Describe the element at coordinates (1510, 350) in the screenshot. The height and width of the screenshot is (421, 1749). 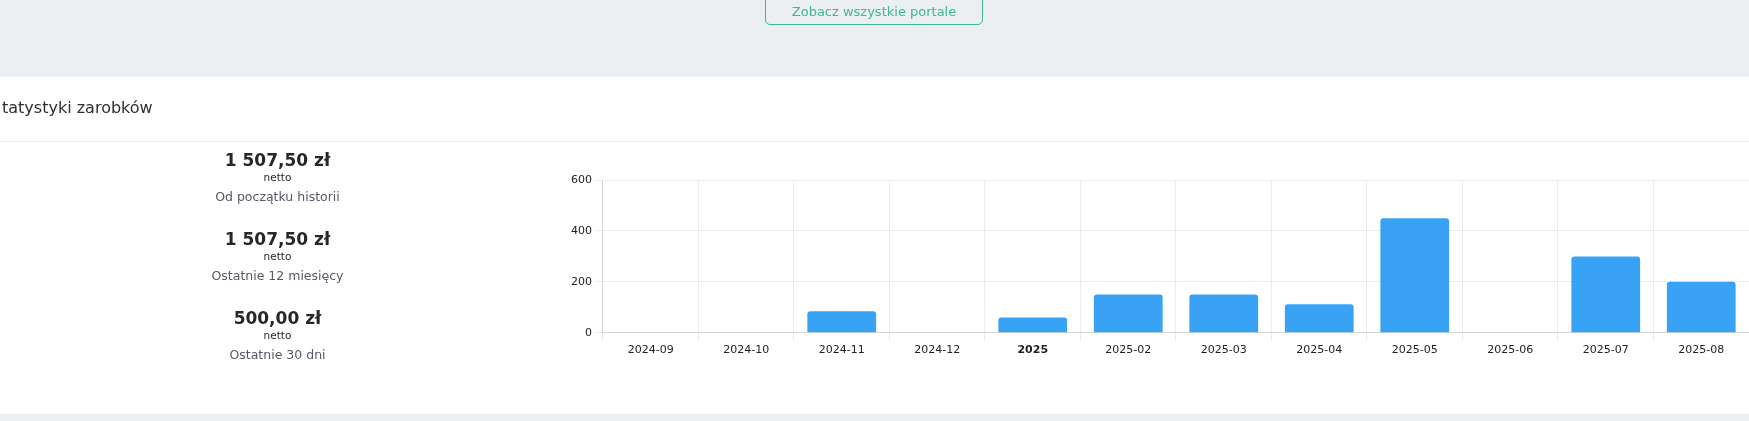
I see `x-tick-label: 2025-06` at that location.